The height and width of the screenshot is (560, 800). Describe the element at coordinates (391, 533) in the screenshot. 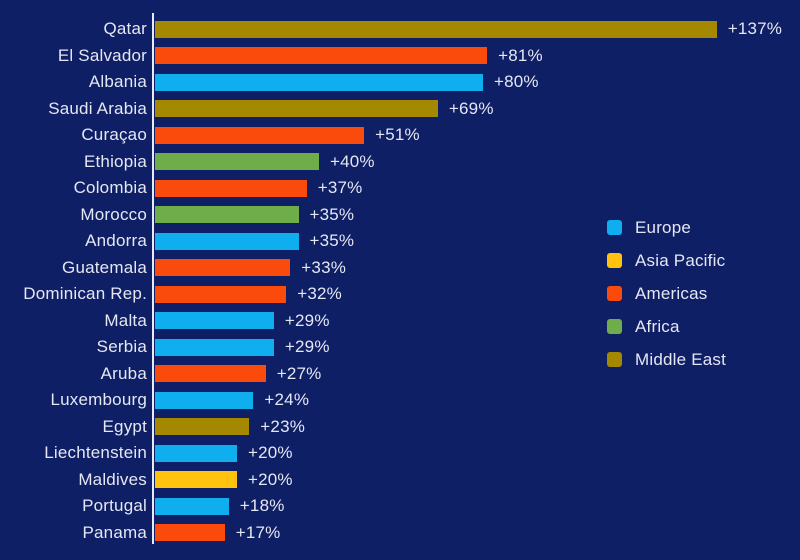

I see `chart-row: Panama +17%` at that location.